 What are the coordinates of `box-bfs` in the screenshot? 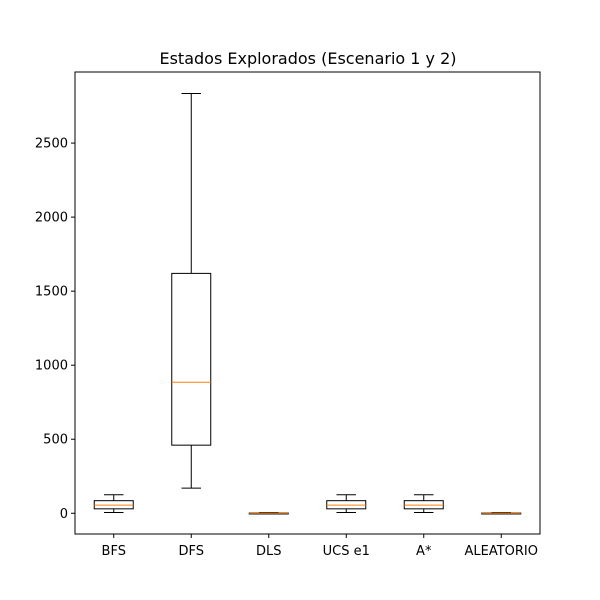 It's located at (113, 504).